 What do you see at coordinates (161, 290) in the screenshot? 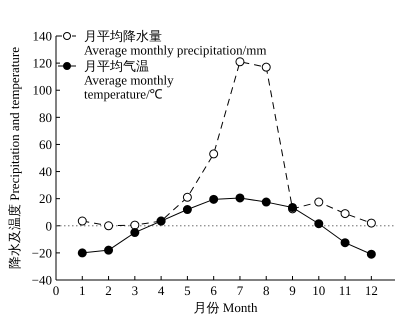
I see `x-tick-label: 4` at bounding box center [161, 290].